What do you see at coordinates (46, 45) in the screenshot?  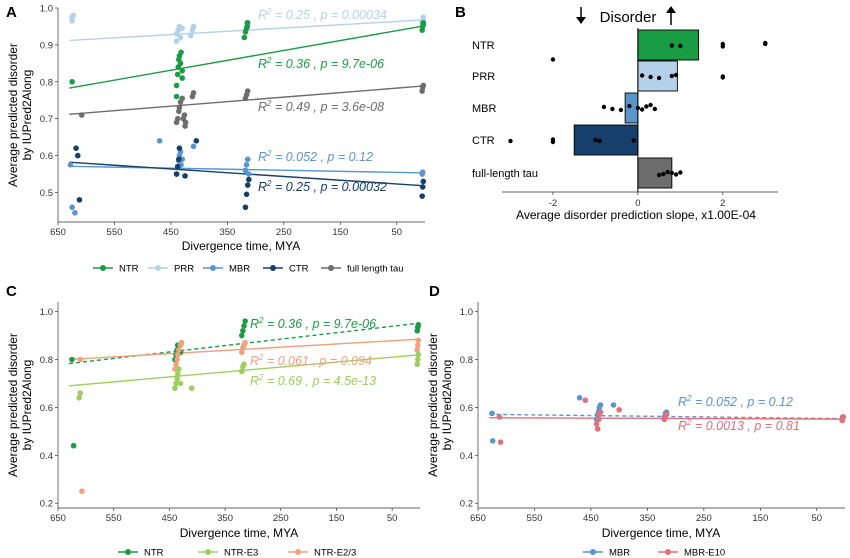 I see `y-tick-label: 0.9` at bounding box center [46, 45].